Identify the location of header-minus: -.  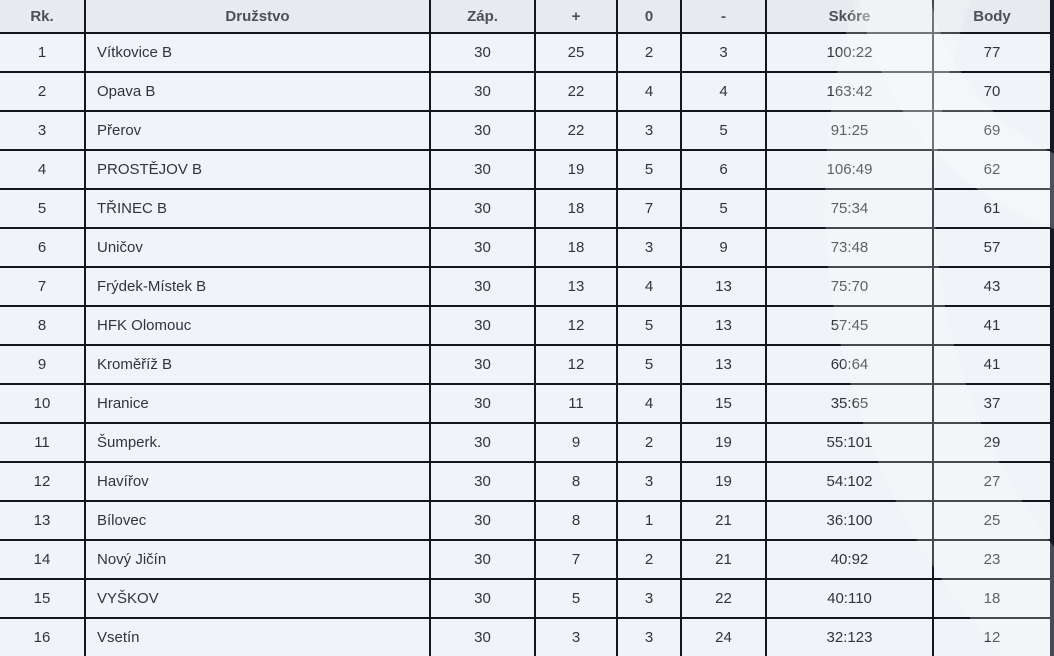
(724, 17).